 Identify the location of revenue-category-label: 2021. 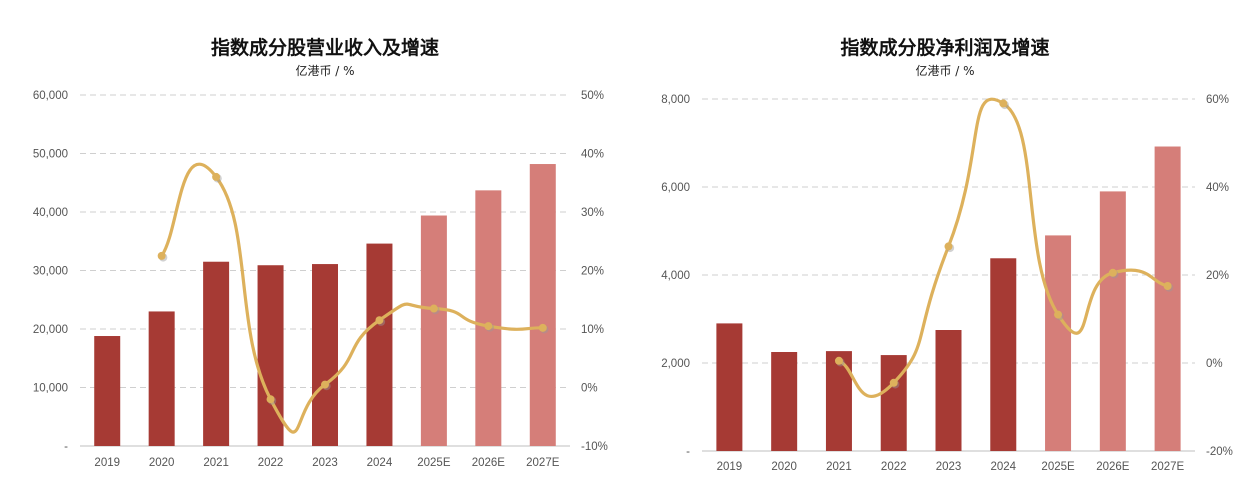
(216, 463).